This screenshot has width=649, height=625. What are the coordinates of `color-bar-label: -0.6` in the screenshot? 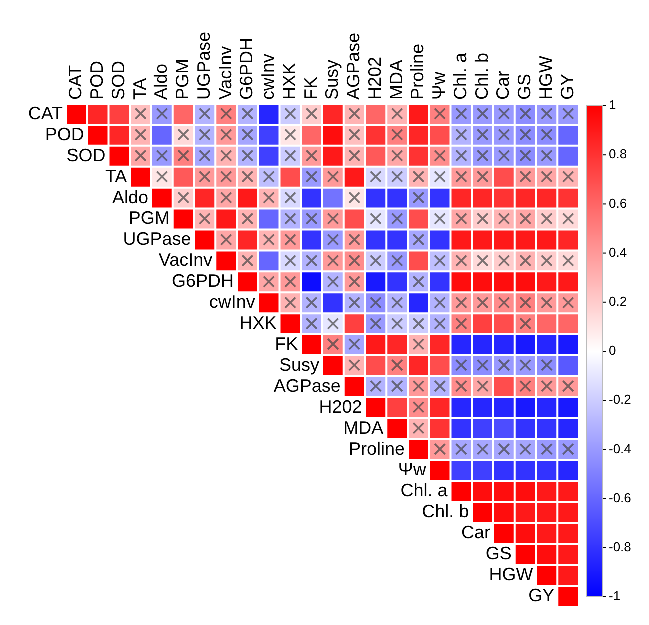 It's located at (620, 498).